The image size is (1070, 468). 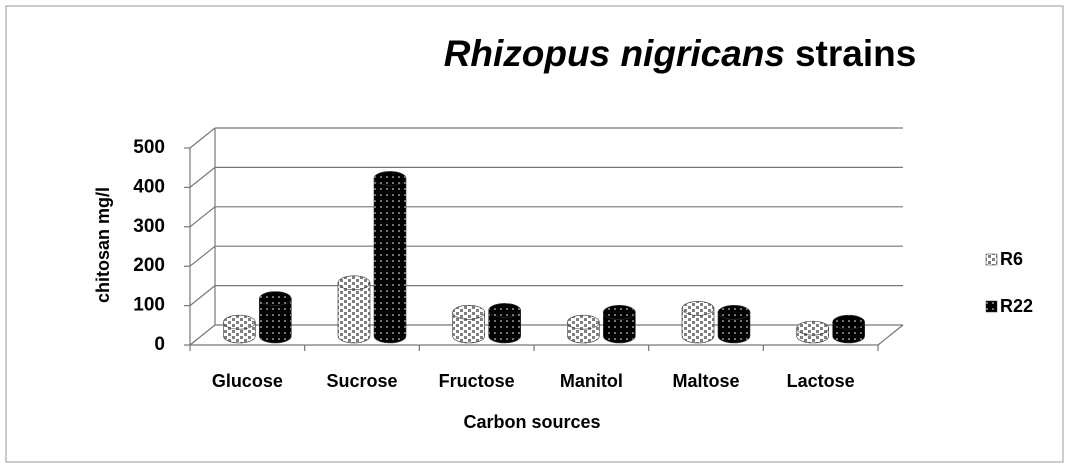 I want to click on legend-label: R22, so click(x=1016, y=306).